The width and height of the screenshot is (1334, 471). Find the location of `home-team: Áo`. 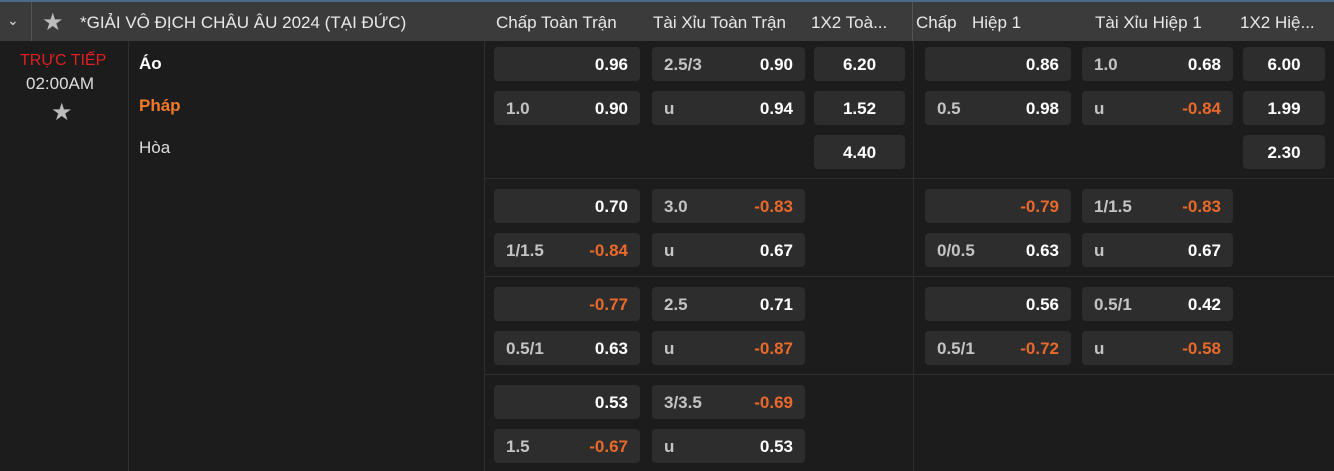

home-team: Áo is located at coordinates (150, 63).